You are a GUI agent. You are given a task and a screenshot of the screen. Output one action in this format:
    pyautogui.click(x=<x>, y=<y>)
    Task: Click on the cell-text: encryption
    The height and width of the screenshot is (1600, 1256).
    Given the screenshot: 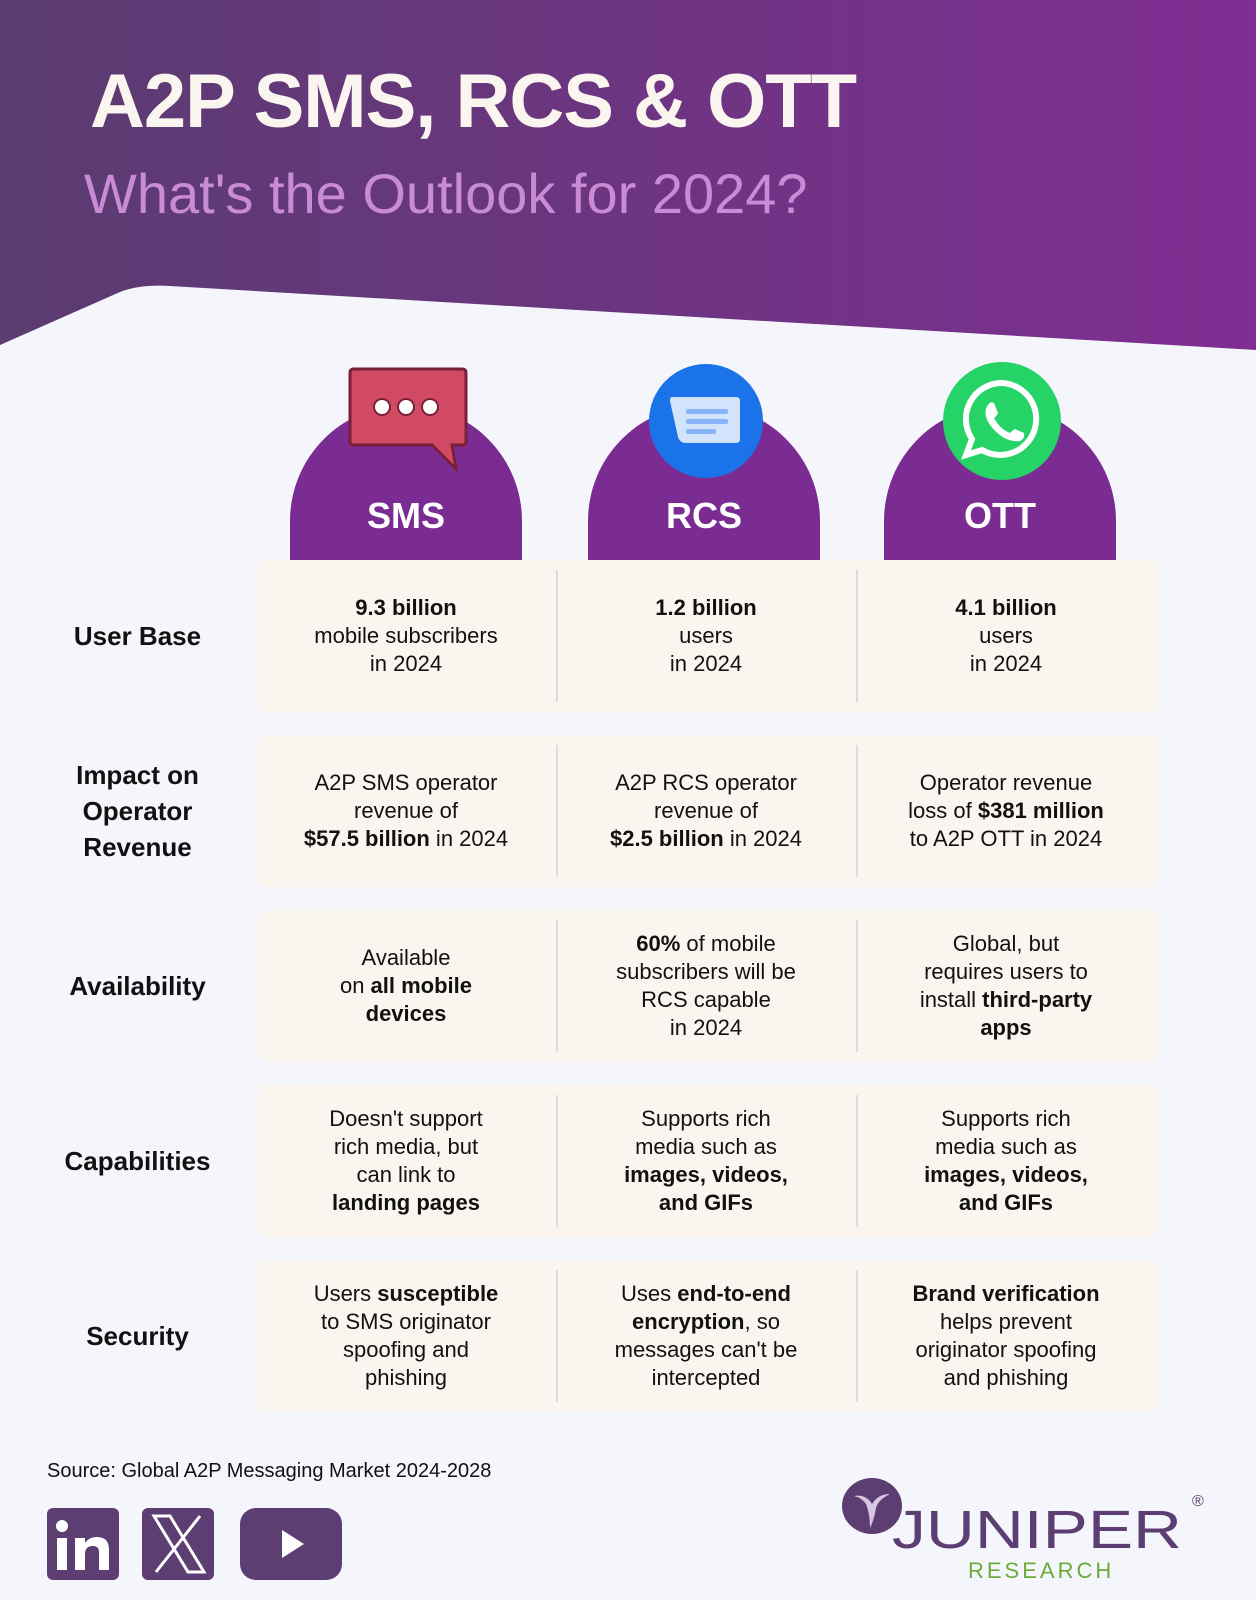 What is the action you would take?
    pyautogui.click(x=688, y=1321)
    